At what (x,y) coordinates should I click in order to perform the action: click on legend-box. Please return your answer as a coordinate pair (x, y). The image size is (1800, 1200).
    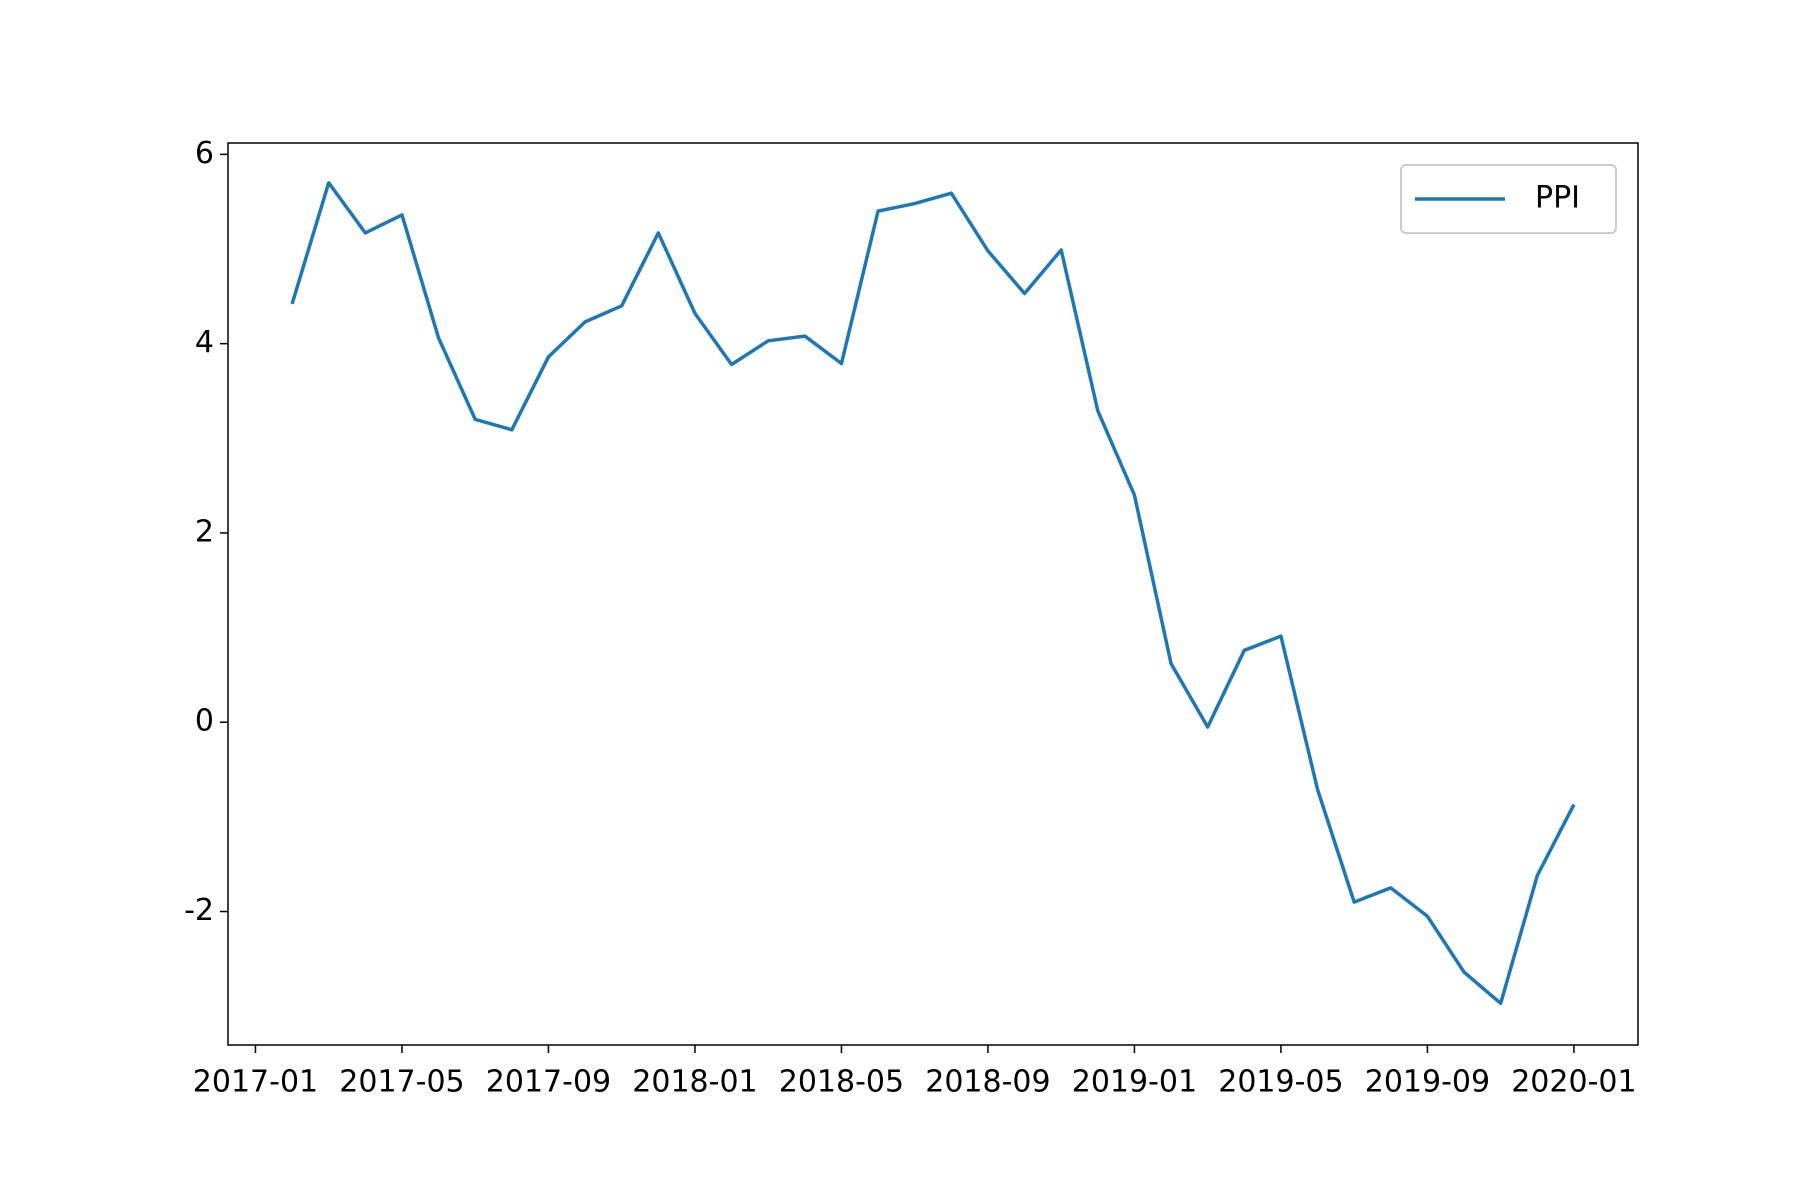
    Looking at the image, I should click on (1508, 199).